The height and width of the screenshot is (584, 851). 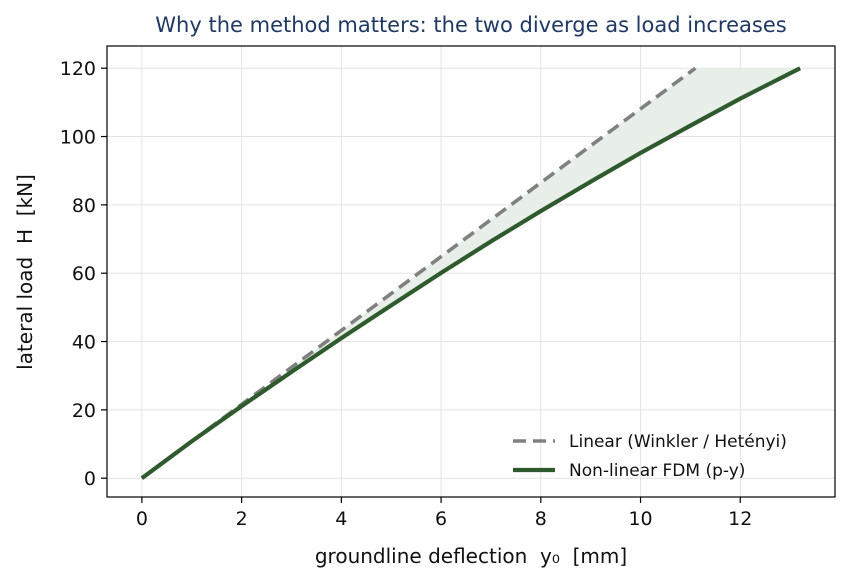 What do you see at coordinates (78, 138) in the screenshot?
I see `y-tick-label-5: 100` at bounding box center [78, 138].